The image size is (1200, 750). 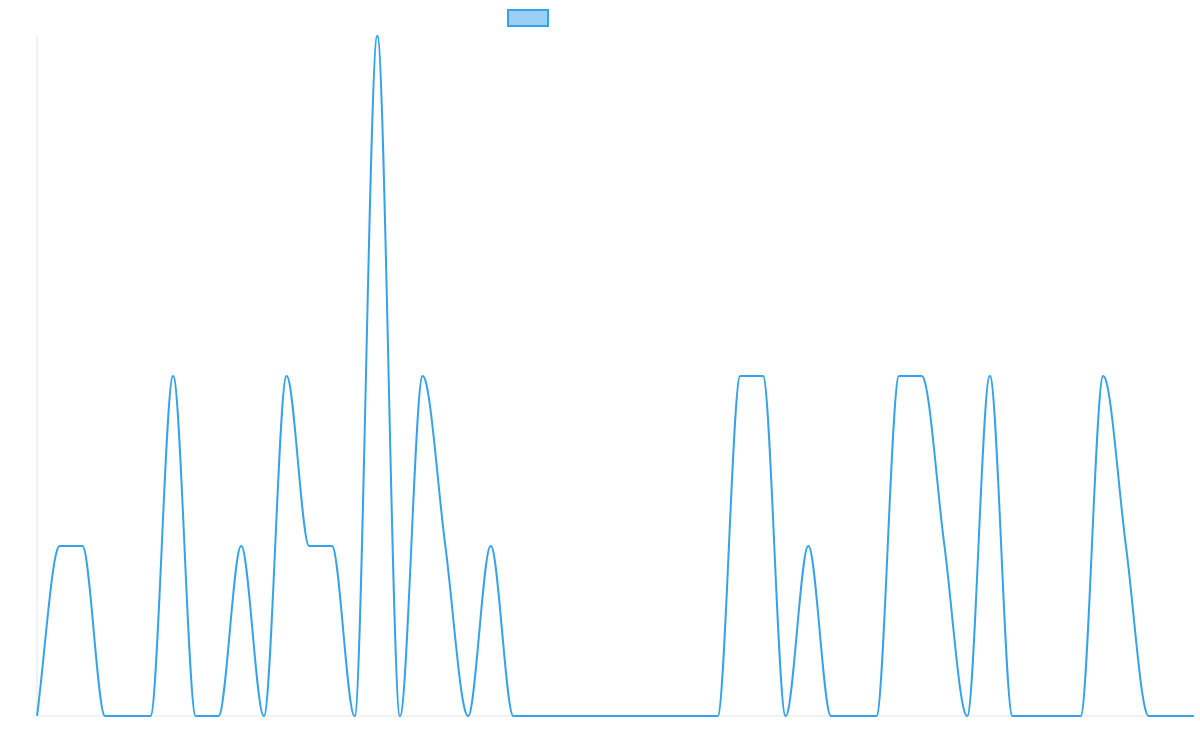 I want to click on legend-swatch, so click(x=528, y=18).